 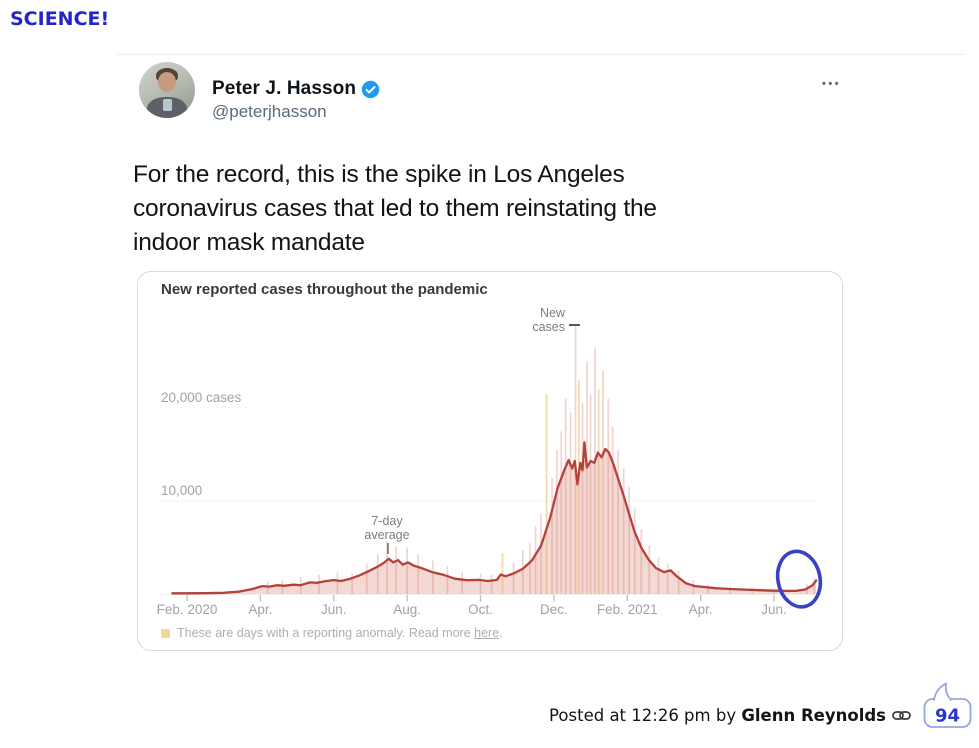 What do you see at coordinates (181, 490) in the screenshot?
I see `grid-label-10k: 10,000` at bounding box center [181, 490].